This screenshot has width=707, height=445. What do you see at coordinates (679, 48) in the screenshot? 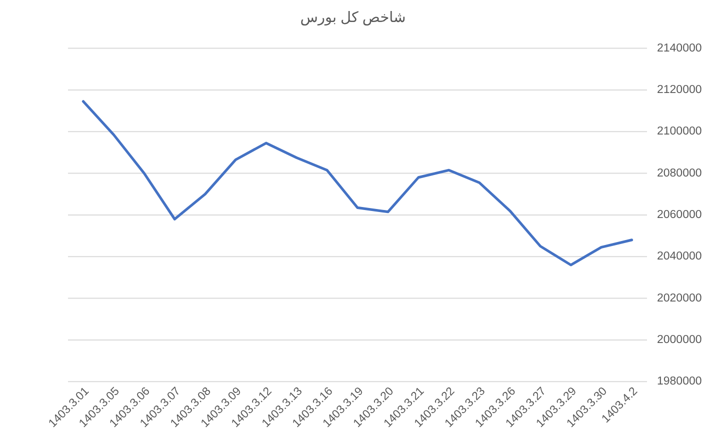
I see `y-tick-label: 2140000` at bounding box center [679, 48].